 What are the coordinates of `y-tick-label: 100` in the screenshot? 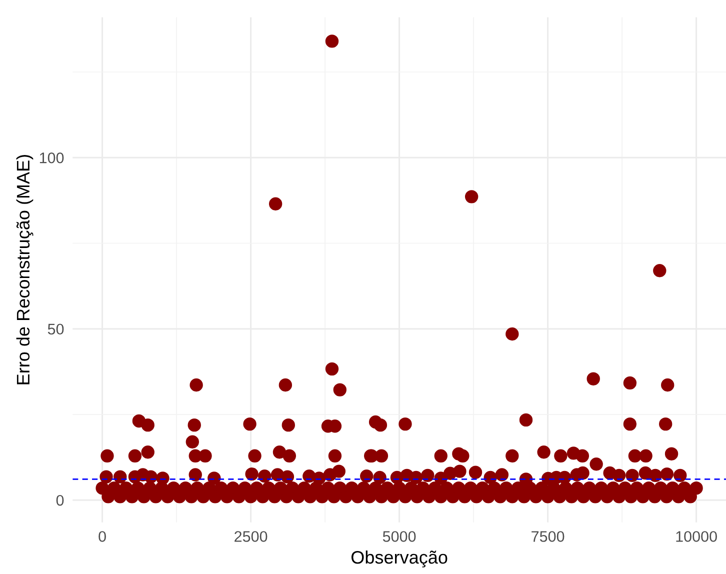 It's located at (52, 158).